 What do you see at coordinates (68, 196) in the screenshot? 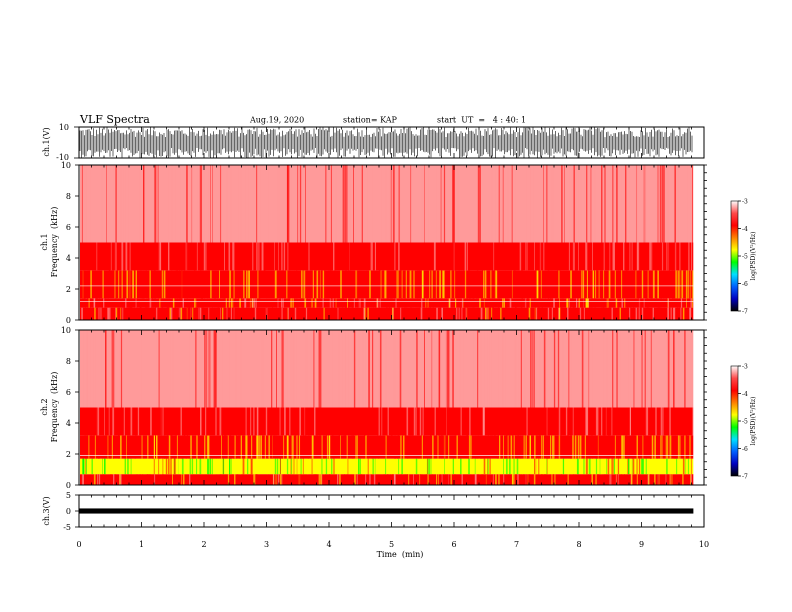
I see `ch1-spec-ytick-label: 8` at bounding box center [68, 196].